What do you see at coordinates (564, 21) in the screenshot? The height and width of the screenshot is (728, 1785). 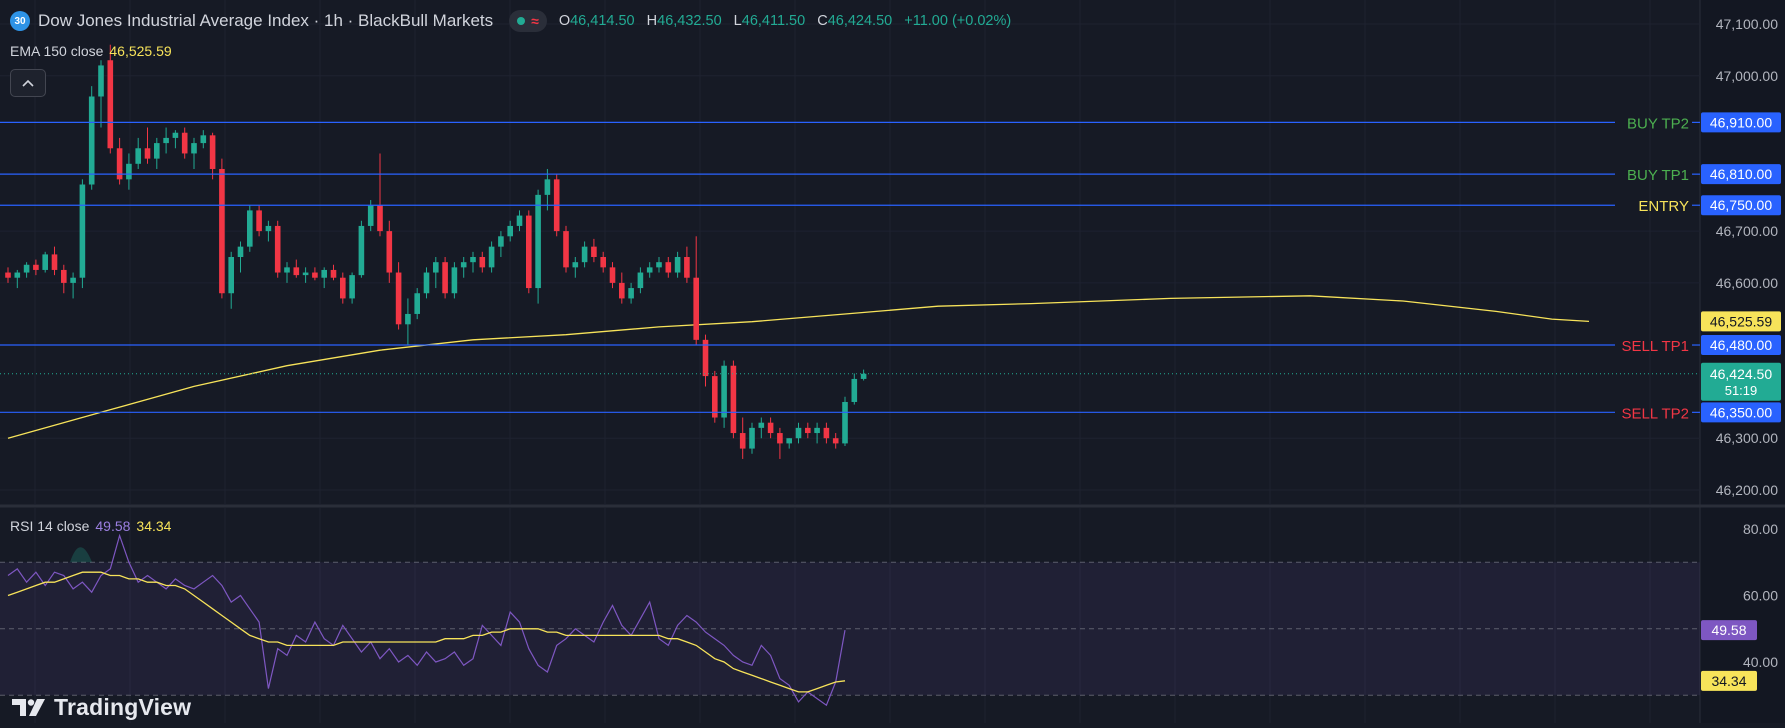 I see `open-label: O` at bounding box center [564, 21].